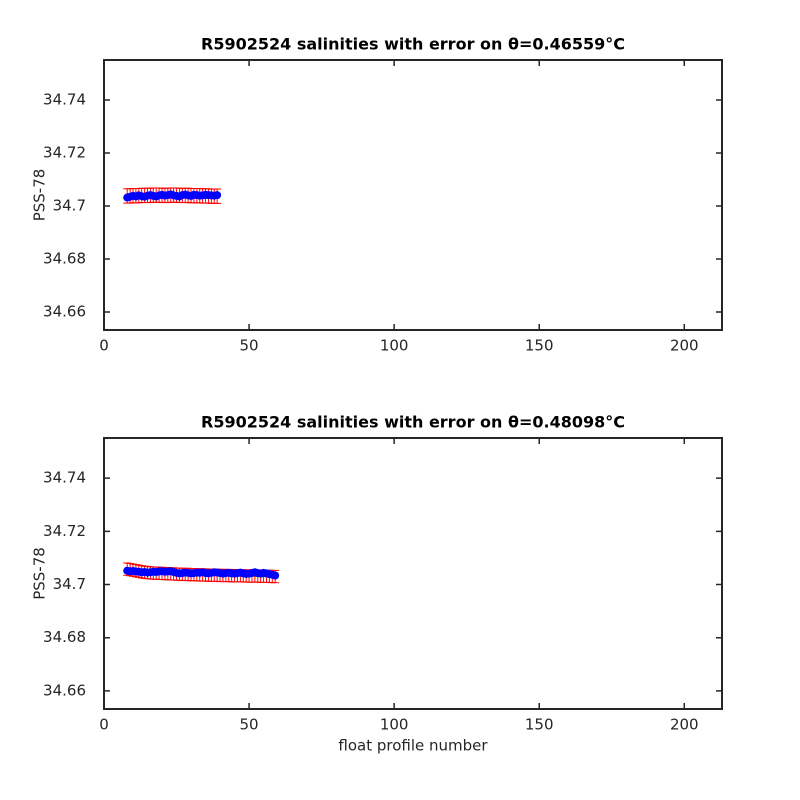 The image size is (800, 800). What do you see at coordinates (413, 746) in the screenshot?
I see `x-axis-label: float profile number` at bounding box center [413, 746].